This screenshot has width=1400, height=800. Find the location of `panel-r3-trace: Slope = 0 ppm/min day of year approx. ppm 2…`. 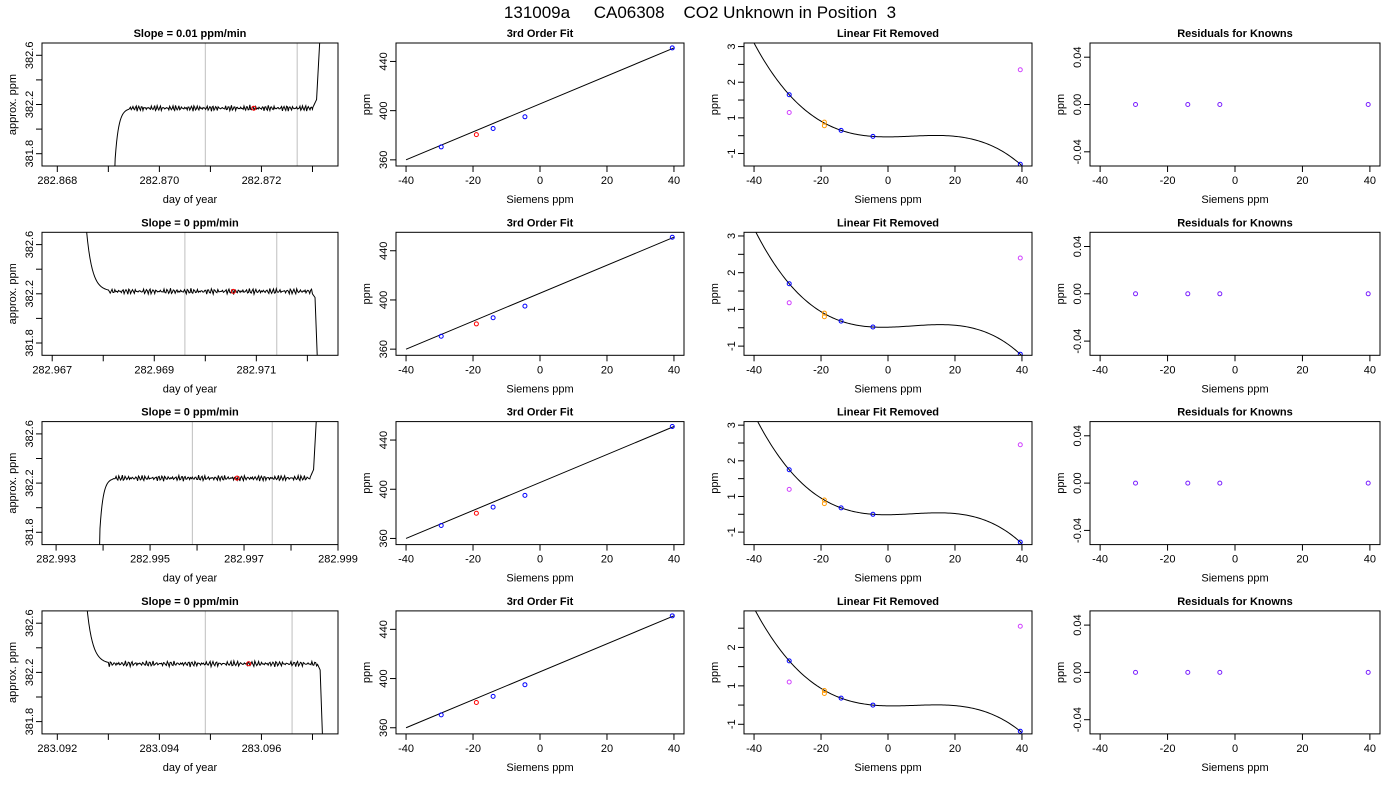

panel-r3-trace: Slope = 0 ppm/min day of year approx. ppm 2… is located at coordinates (182, 496).